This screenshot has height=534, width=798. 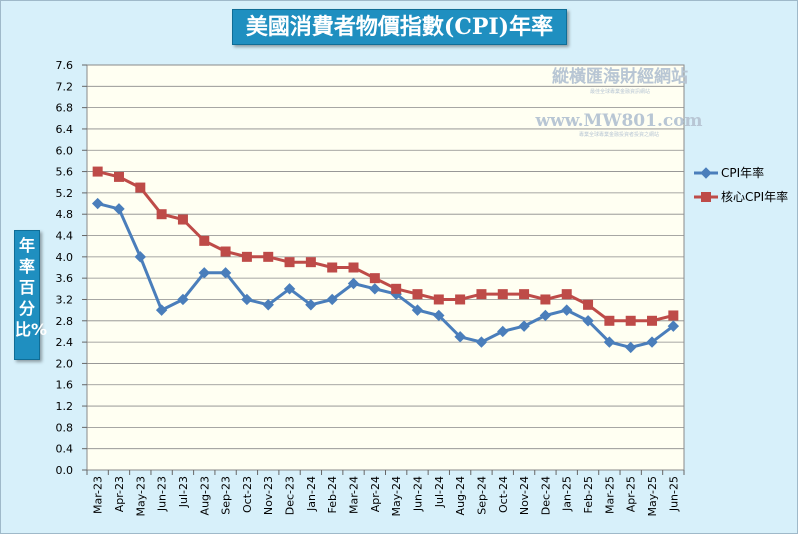 I want to click on x-tick-label: Dec-24, so click(x=545, y=495).